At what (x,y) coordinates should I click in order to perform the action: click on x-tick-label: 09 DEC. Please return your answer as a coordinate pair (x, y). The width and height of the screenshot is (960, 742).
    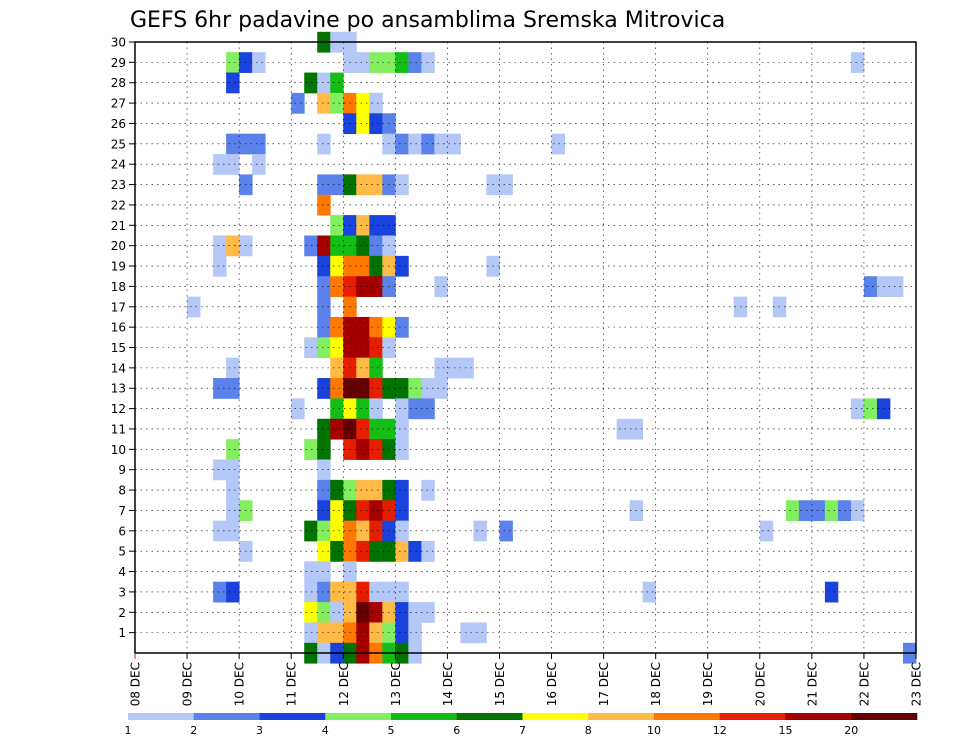
    Looking at the image, I should click on (188, 684).